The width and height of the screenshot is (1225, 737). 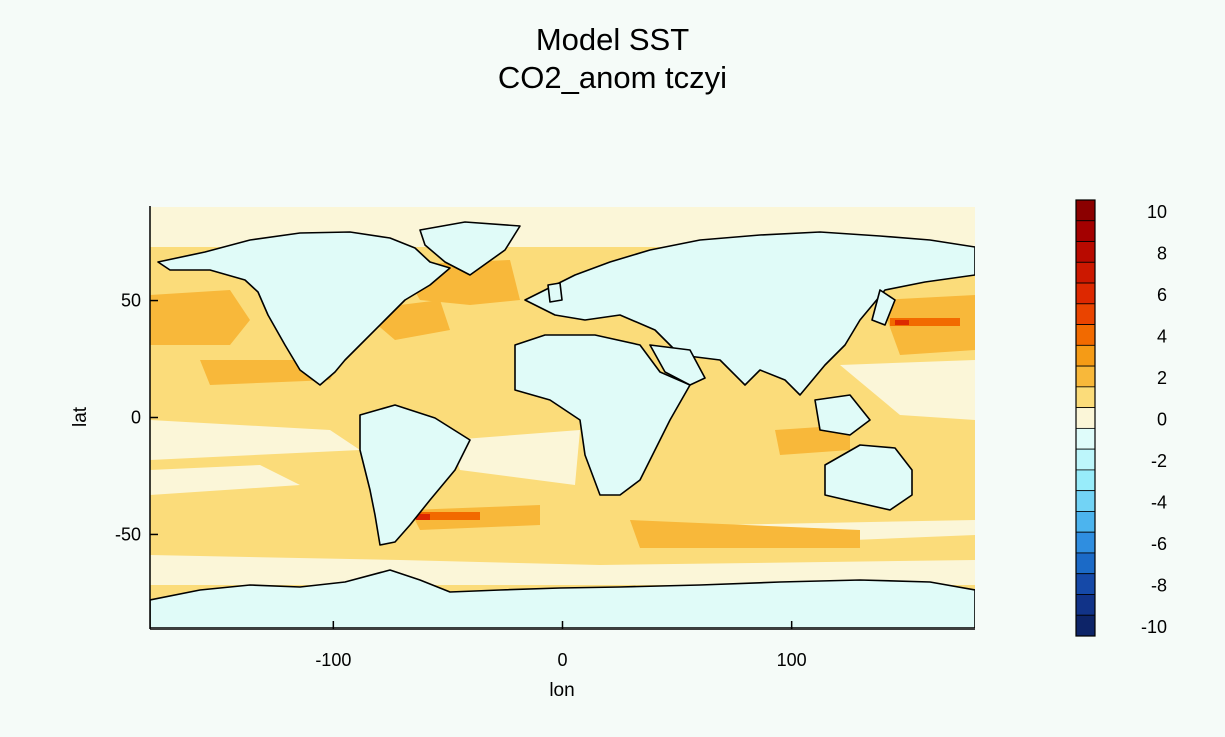 I want to click on eurasia, so click(x=749, y=313).